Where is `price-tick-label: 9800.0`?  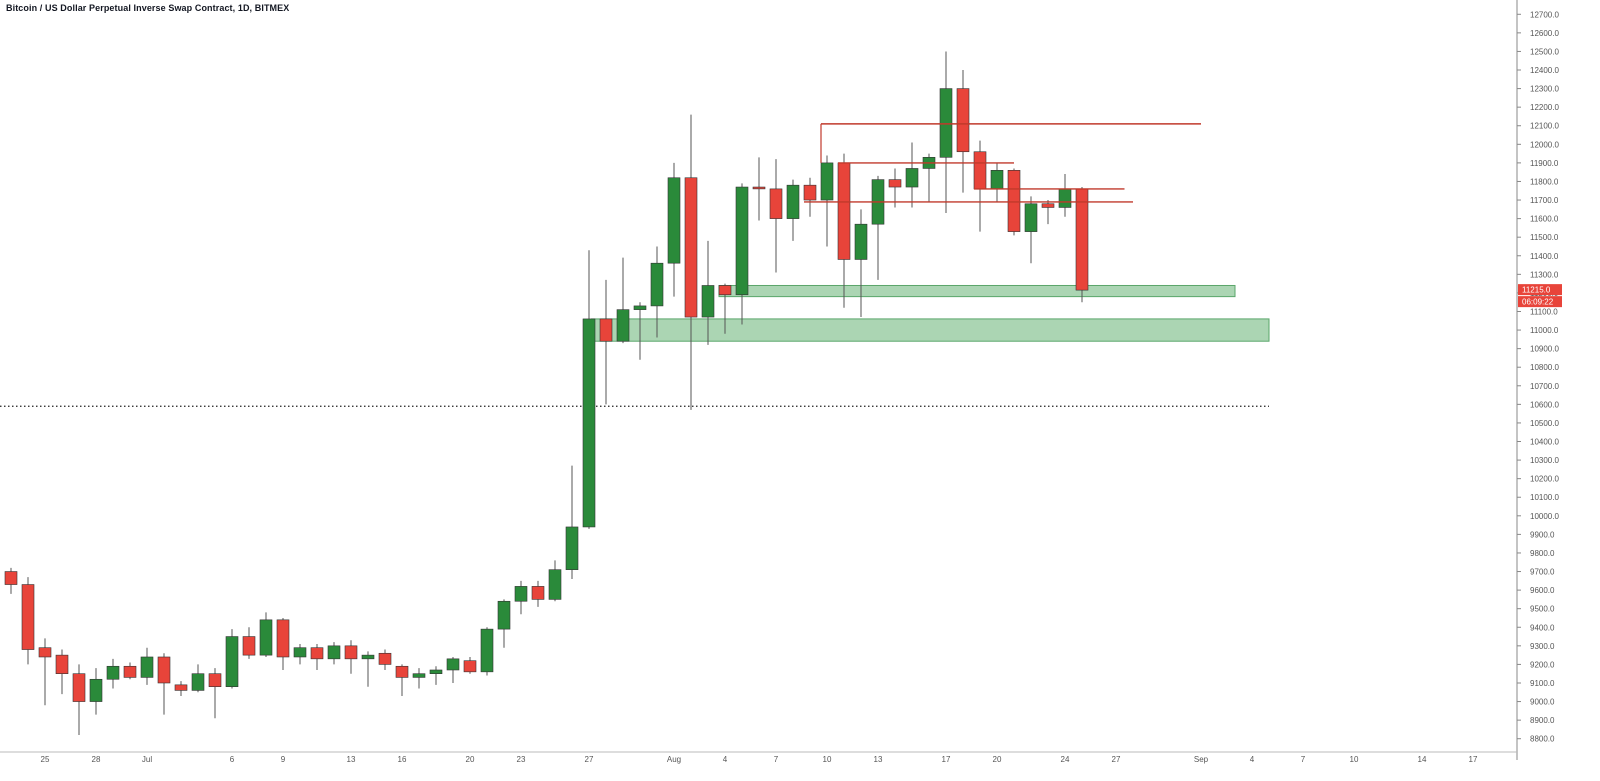
price-tick-label: 9800.0 is located at coordinates (1542, 553).